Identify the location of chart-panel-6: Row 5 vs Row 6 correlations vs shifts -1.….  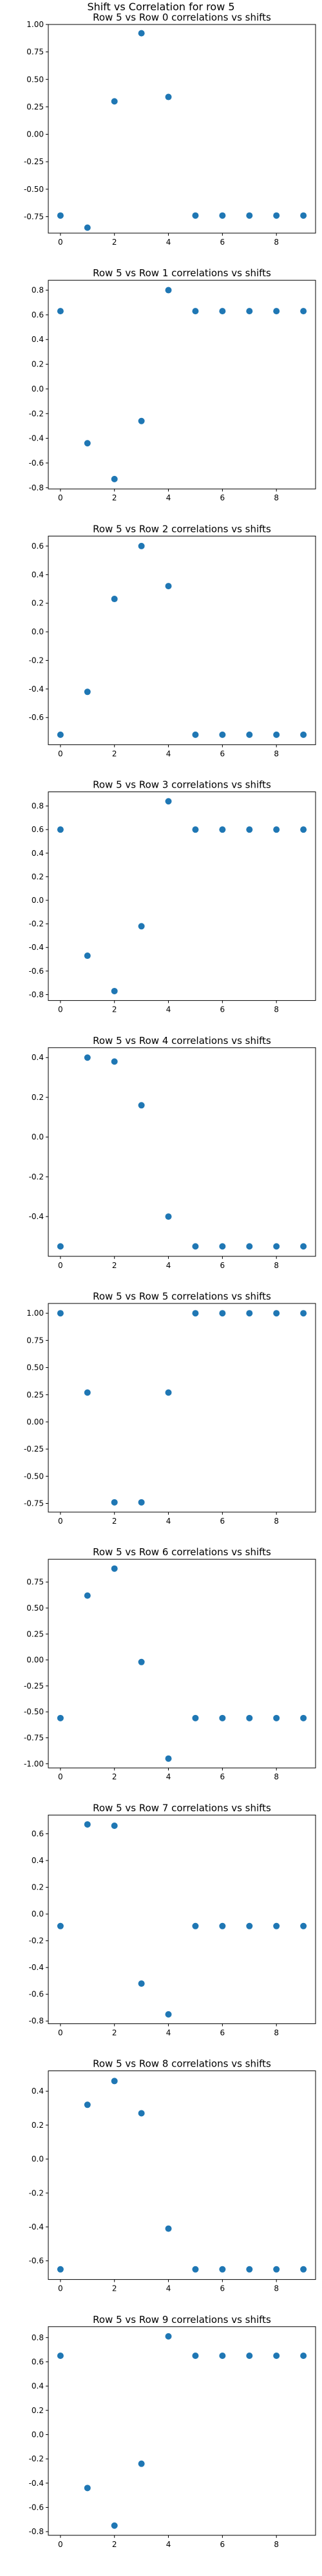
(170, 1663).